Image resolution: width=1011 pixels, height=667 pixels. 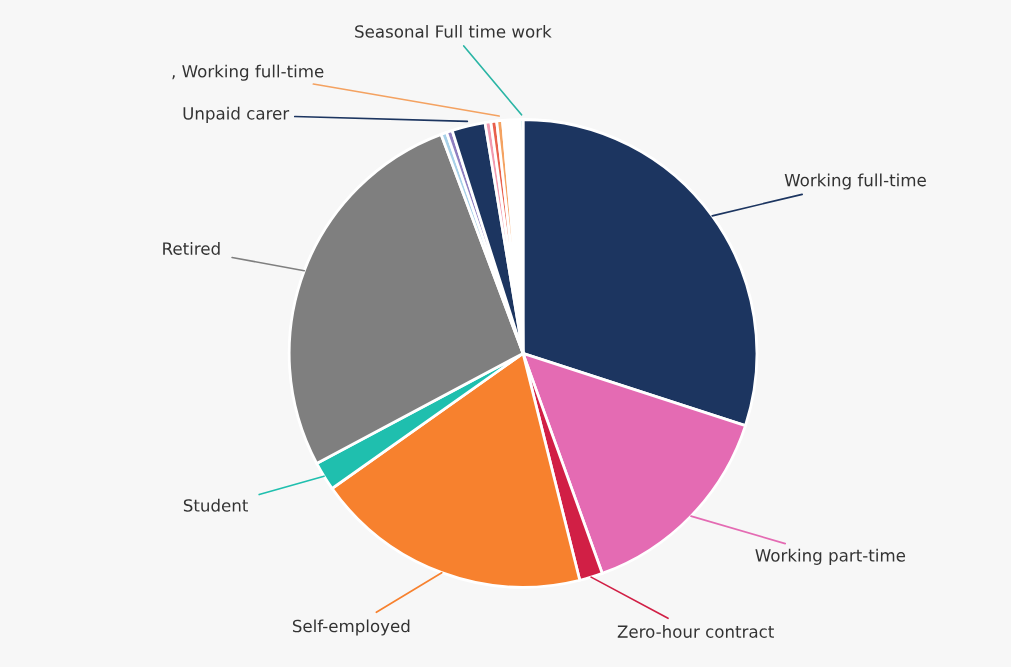 What do you see at coordinates (236, 114) in the screenshot?
I see `slice-label: Unpaid carer` at bounding box center [236, 114].